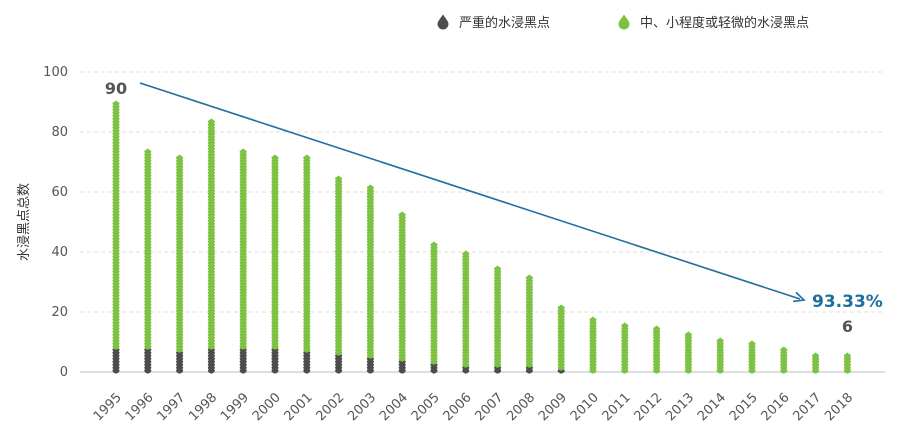  Describe the element at coordinates (504, 23) in the screenshot. I see `legend-label-severe: 严重的水浸黑点` at that location.